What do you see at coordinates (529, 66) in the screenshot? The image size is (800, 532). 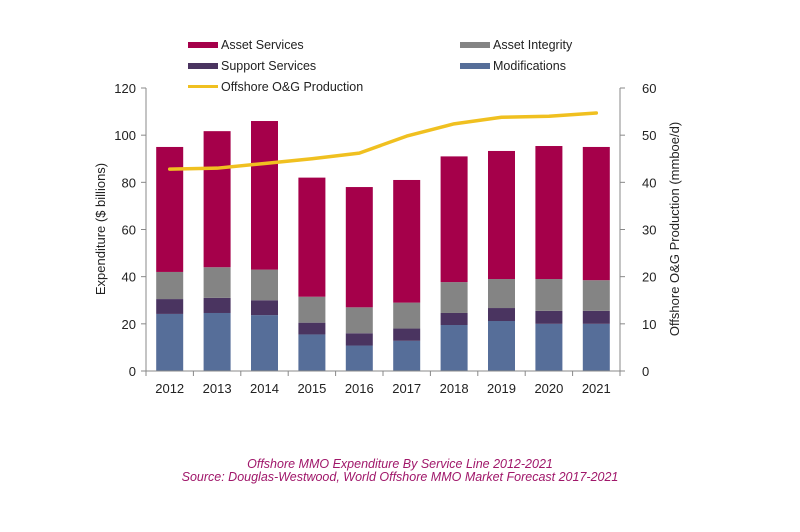 I see `legend-label-modifications: Modifications` at bounding box center [529, 66].